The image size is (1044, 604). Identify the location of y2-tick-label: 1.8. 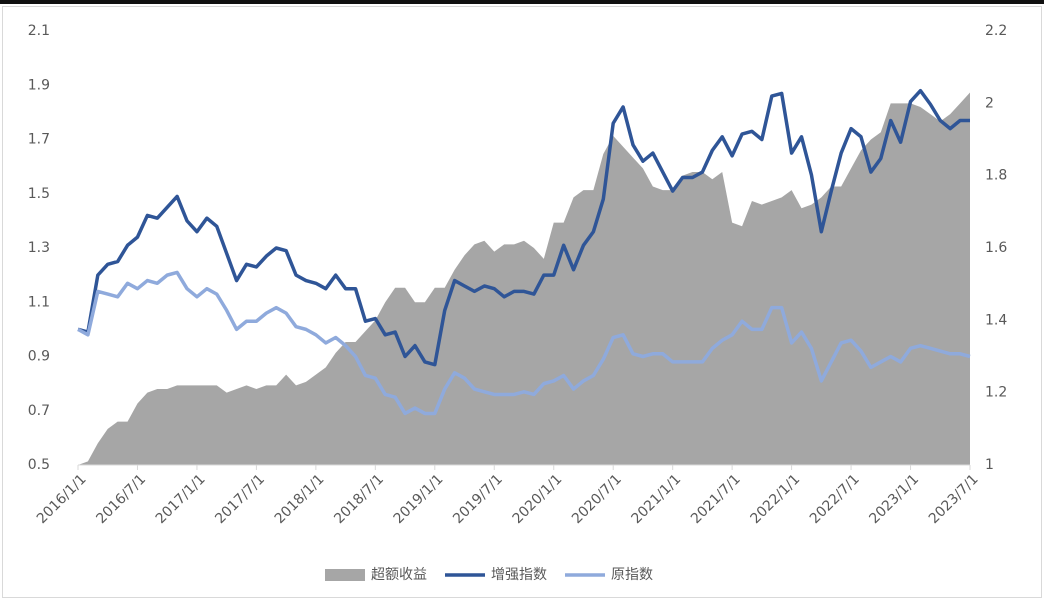
(996, 176).